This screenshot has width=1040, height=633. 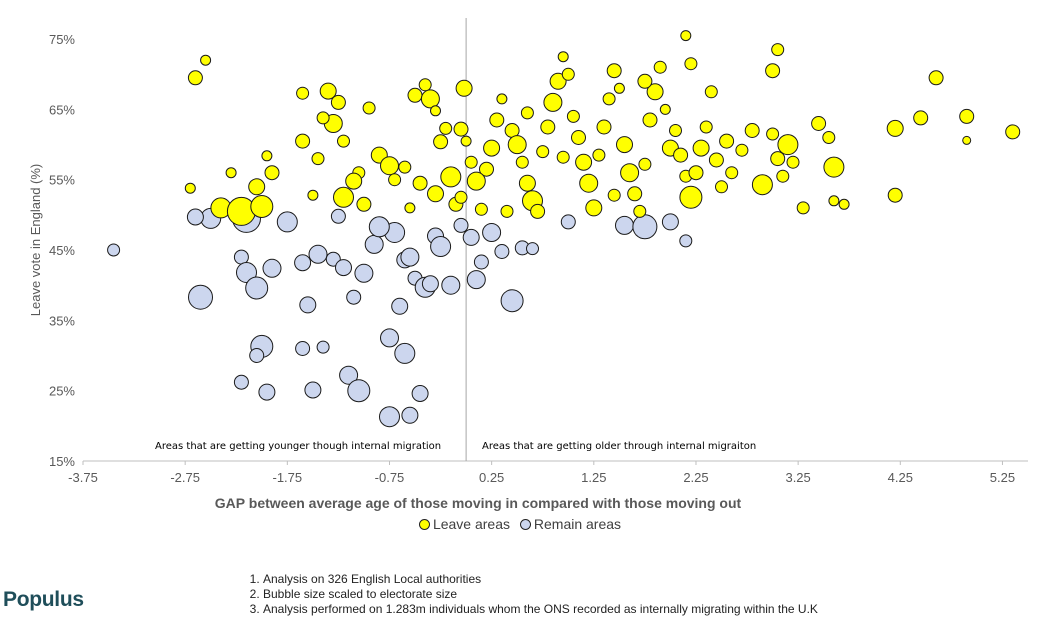 I want to click on legend: Leave areas Remain areas, so click(x=520, y=524).